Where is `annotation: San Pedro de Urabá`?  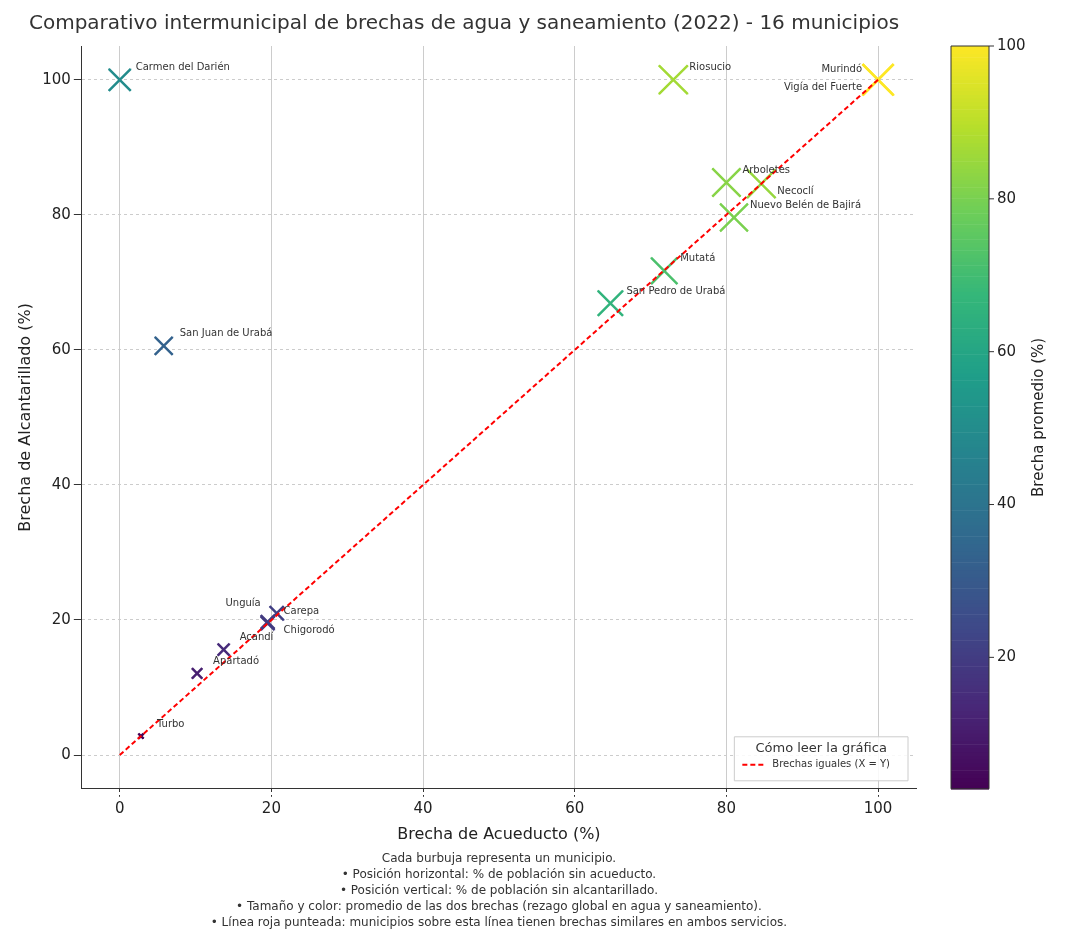
annotation: San Pedro de Urabá is located at coordinates (676, 290).